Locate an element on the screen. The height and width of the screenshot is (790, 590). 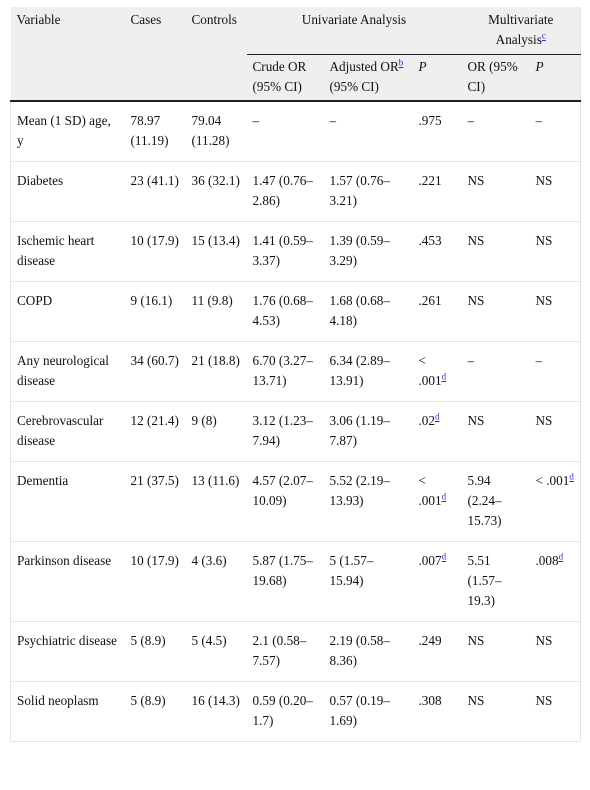
cell-controls: 11 (9.8) is located at coordinates (212, 300).